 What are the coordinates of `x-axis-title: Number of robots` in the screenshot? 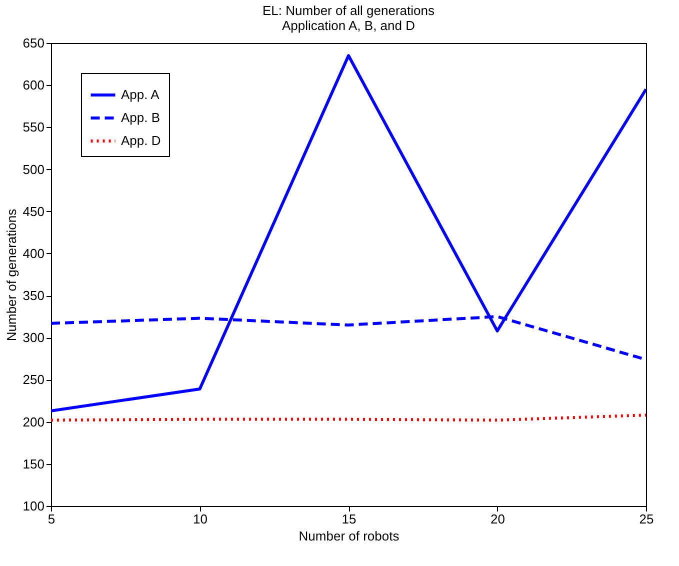 It's located at (349, 536).